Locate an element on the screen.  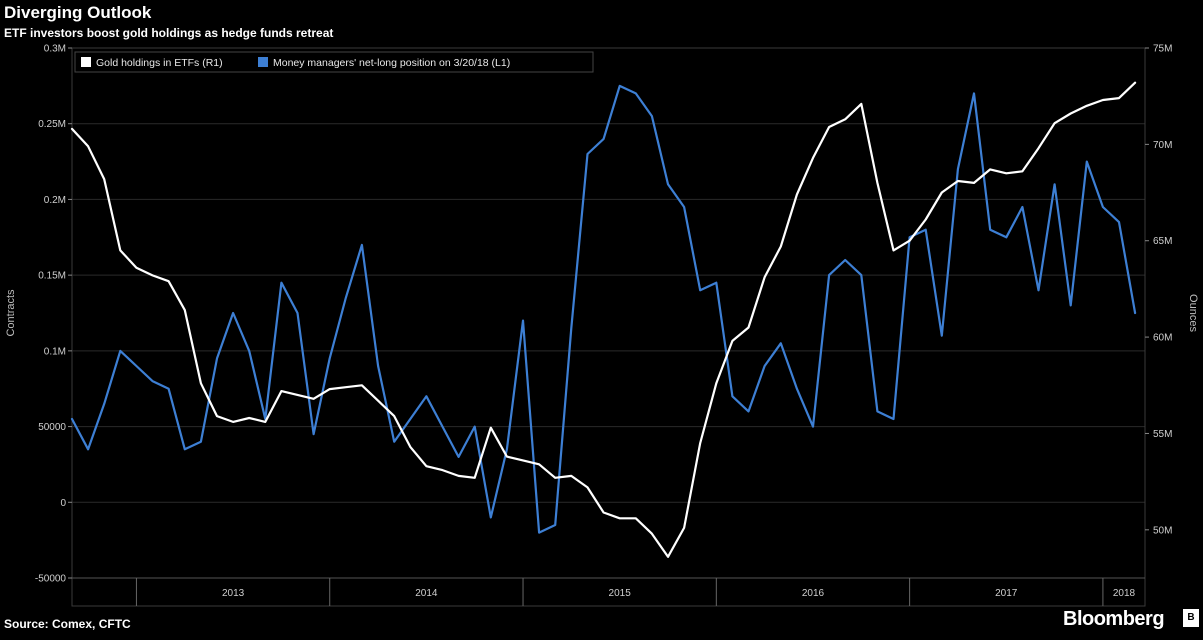
right-tick-label: 70M is located at coordinates (1162, 145).